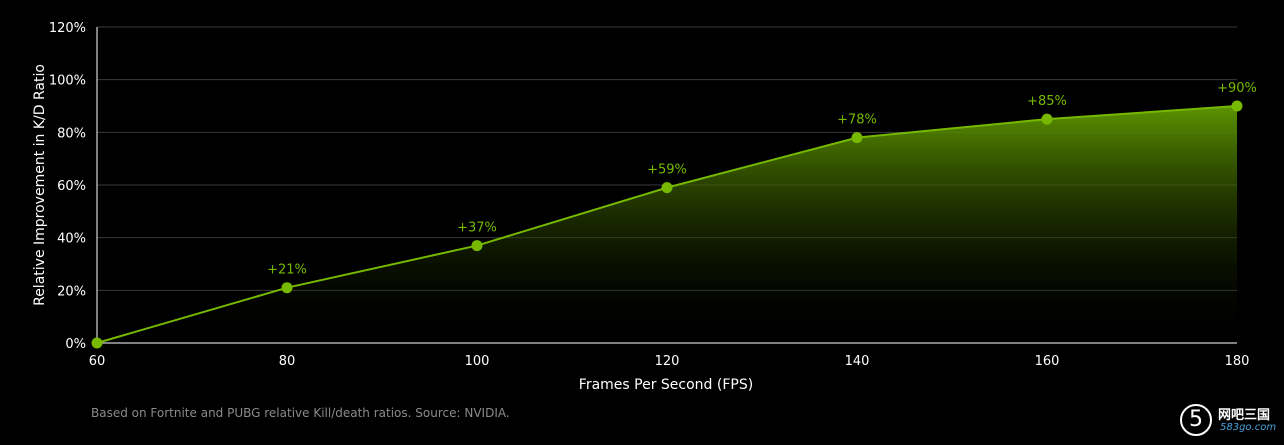 The width and height of the screenshot is (1284, 445). What do you see at coordinates (71, 186) in the screenshot?
I see `y-tick-label: 60%` at bounding box center [71, 186].